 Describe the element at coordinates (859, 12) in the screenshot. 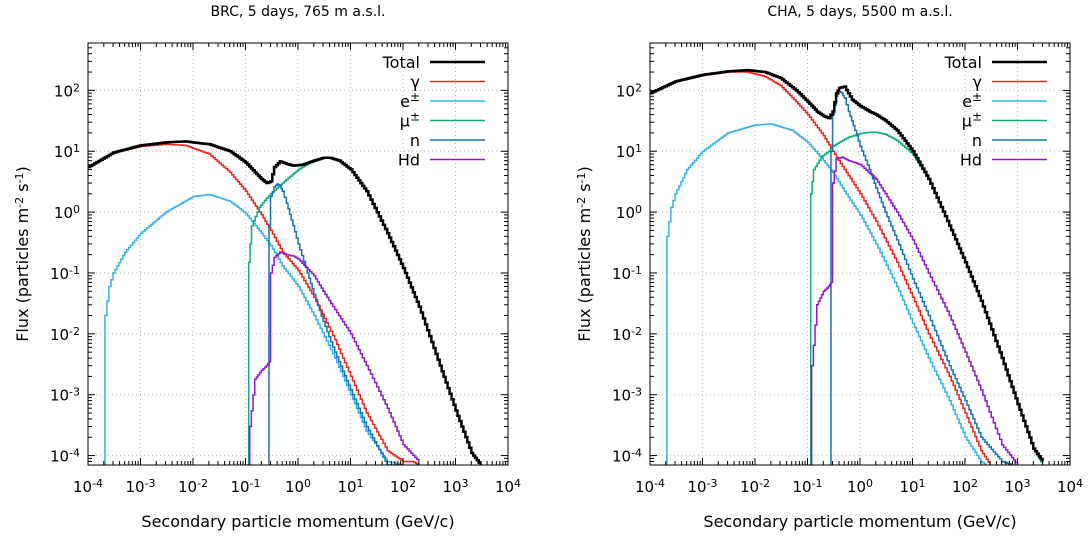

I see `chart-title: CHA, 5 days, 5500 m a.s.l.` at that location.